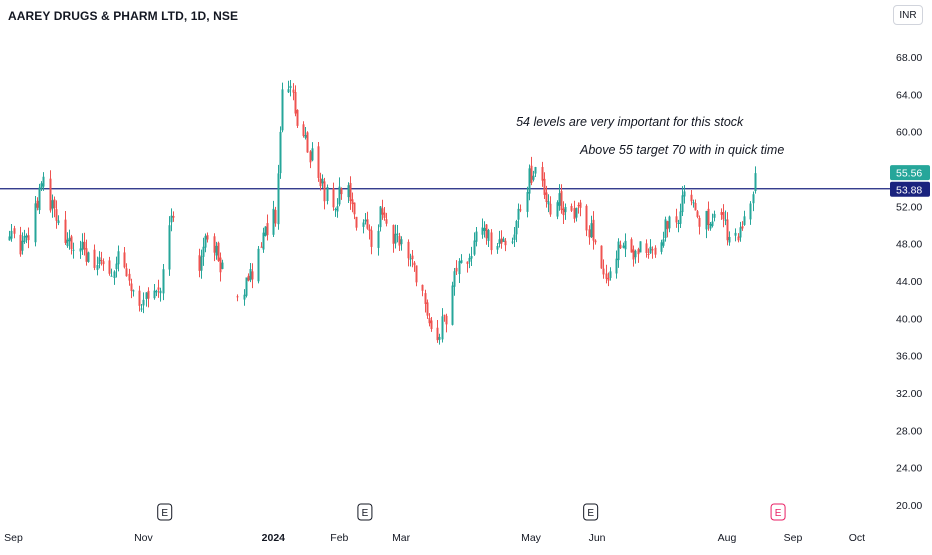 The height and width of the screenshot is (555, 932). I want to click on chart-title: AAREY DRUGS & PHARM LTD, 1D, NSE, so click(123, 16).